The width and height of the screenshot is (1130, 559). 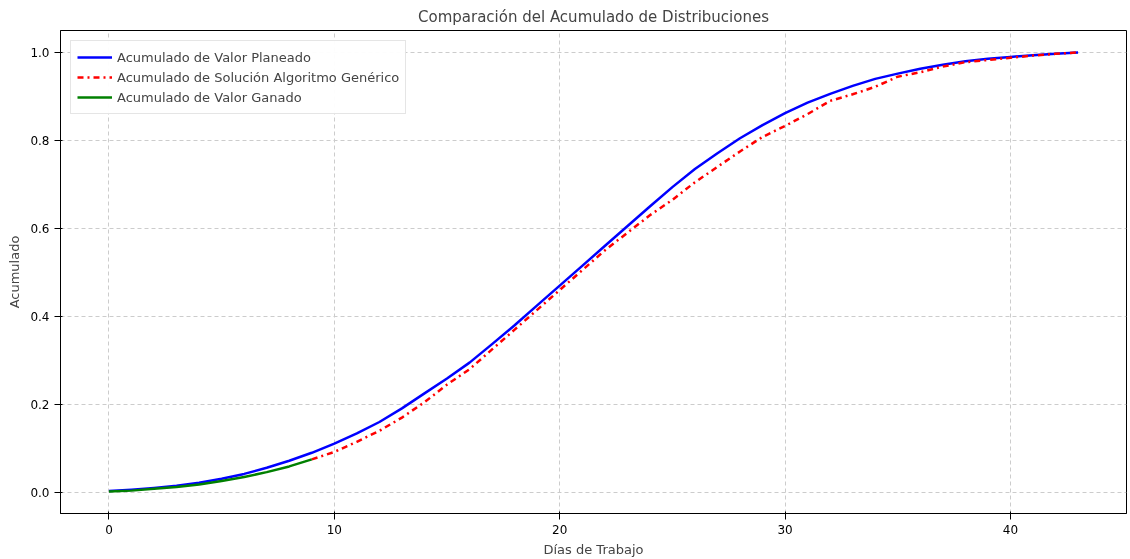 What do you see at coordinates (40, 492) in the screenshot?
I see `y-tick-label: 0.0` at bounding box center [40, 492].